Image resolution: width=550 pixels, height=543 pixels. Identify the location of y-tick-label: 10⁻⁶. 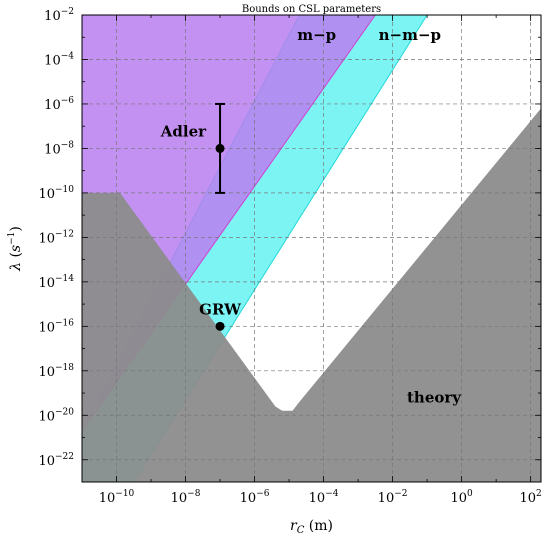
(59, 104).